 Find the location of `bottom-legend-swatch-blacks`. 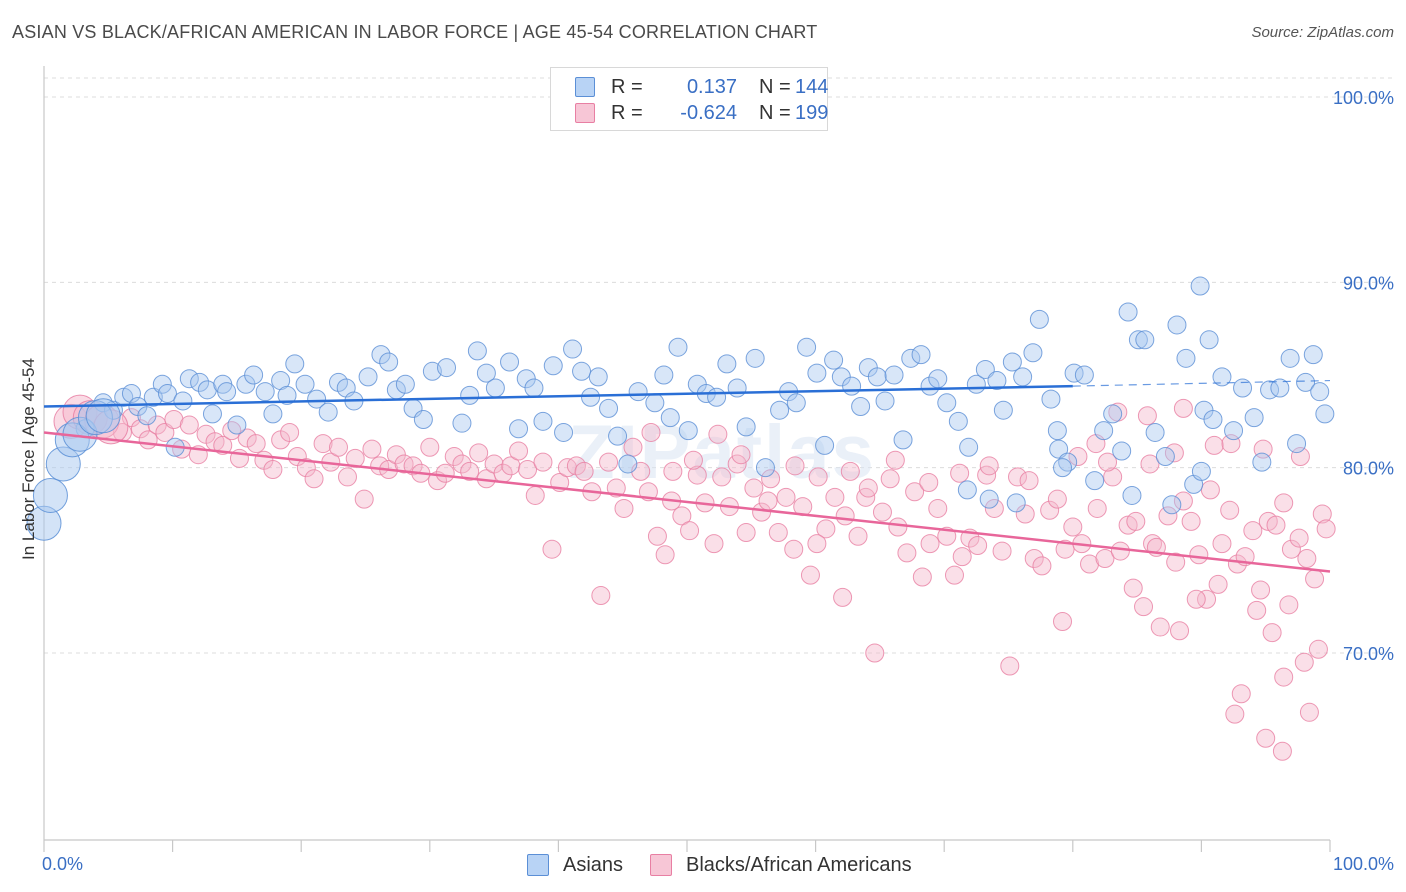

bottom-legend-swatch-blacks is located at coordinates (661, 865).